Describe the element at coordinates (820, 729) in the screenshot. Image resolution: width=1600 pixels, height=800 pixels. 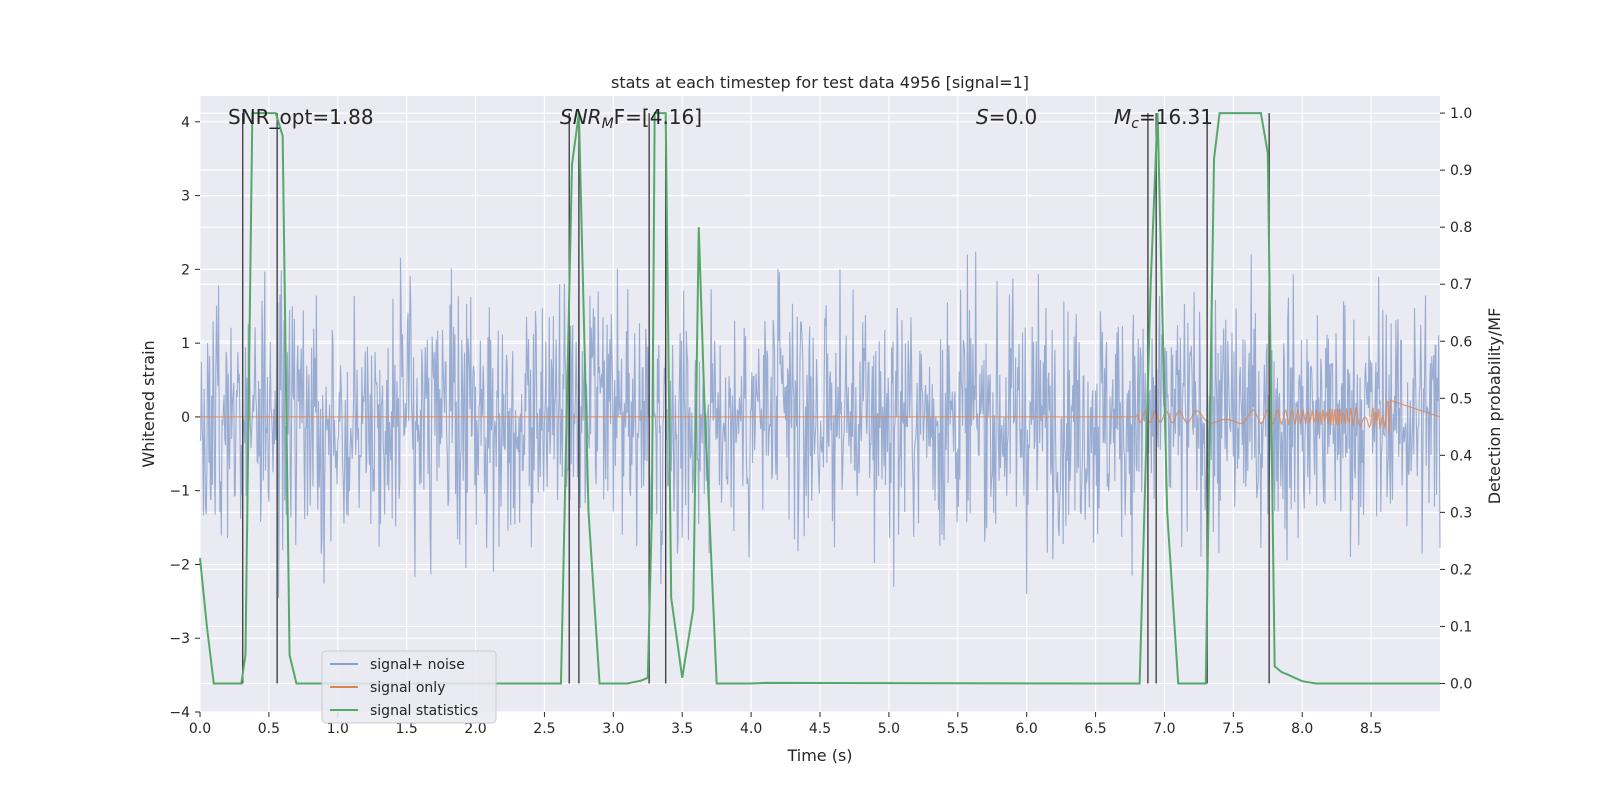
I see `x-tick-label: 4.5` at that location.